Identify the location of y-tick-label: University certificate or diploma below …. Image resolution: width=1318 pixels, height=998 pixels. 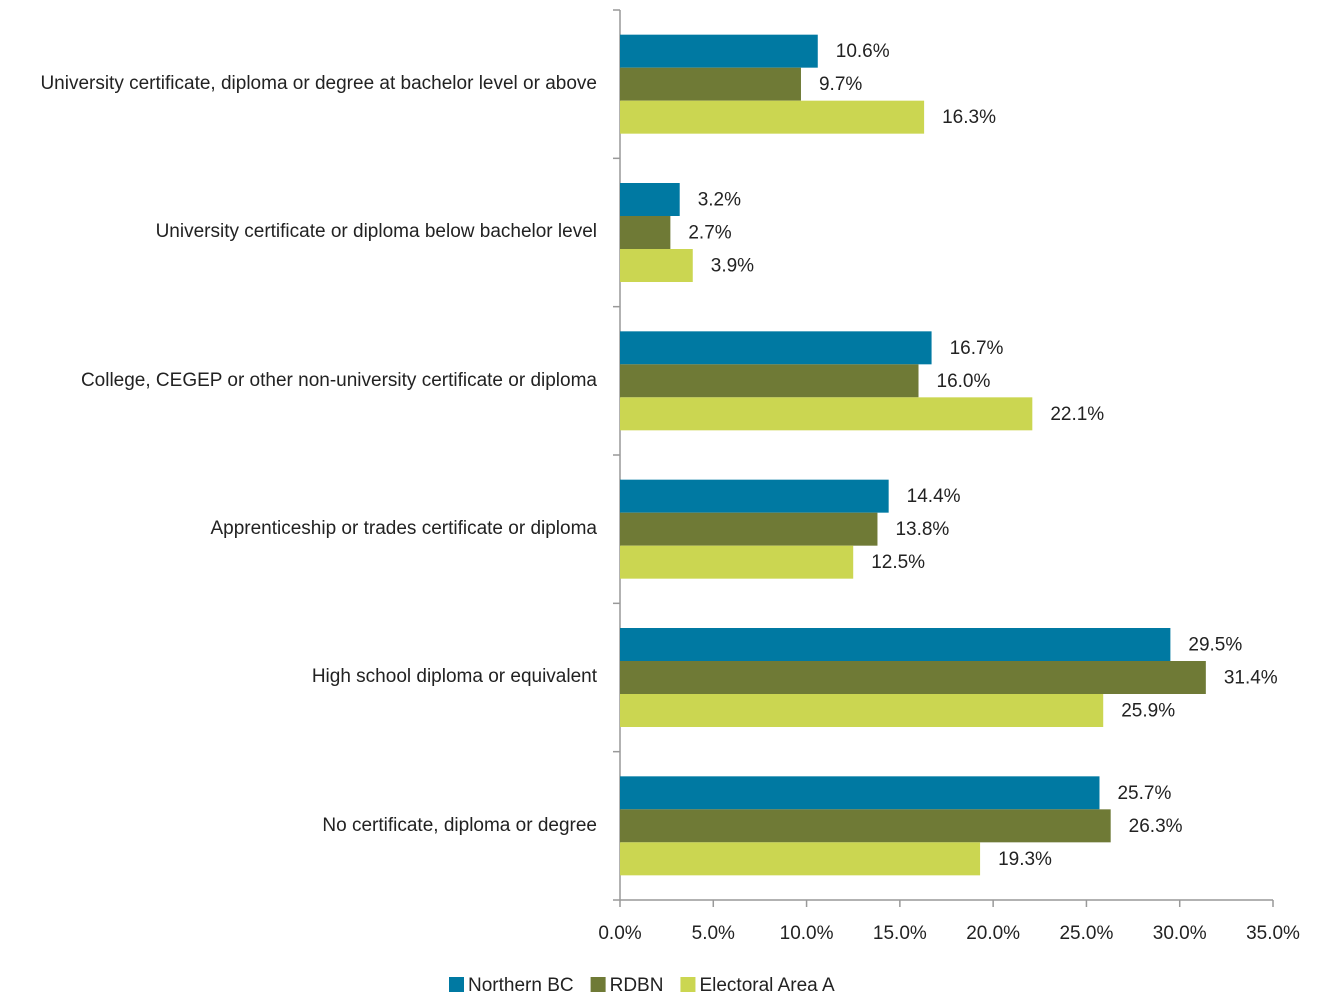
(376, 232).